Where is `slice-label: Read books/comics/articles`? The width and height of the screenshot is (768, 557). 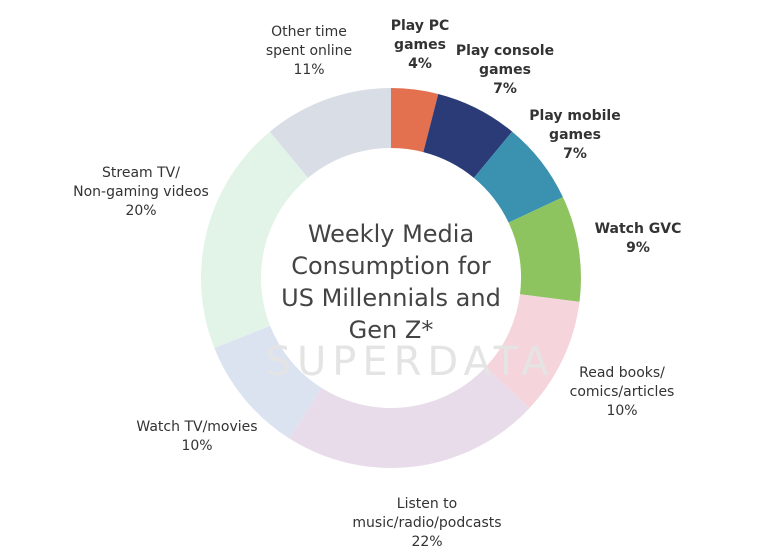 slice-label: Read books/comics/articles is located at coordinates (622, 382).